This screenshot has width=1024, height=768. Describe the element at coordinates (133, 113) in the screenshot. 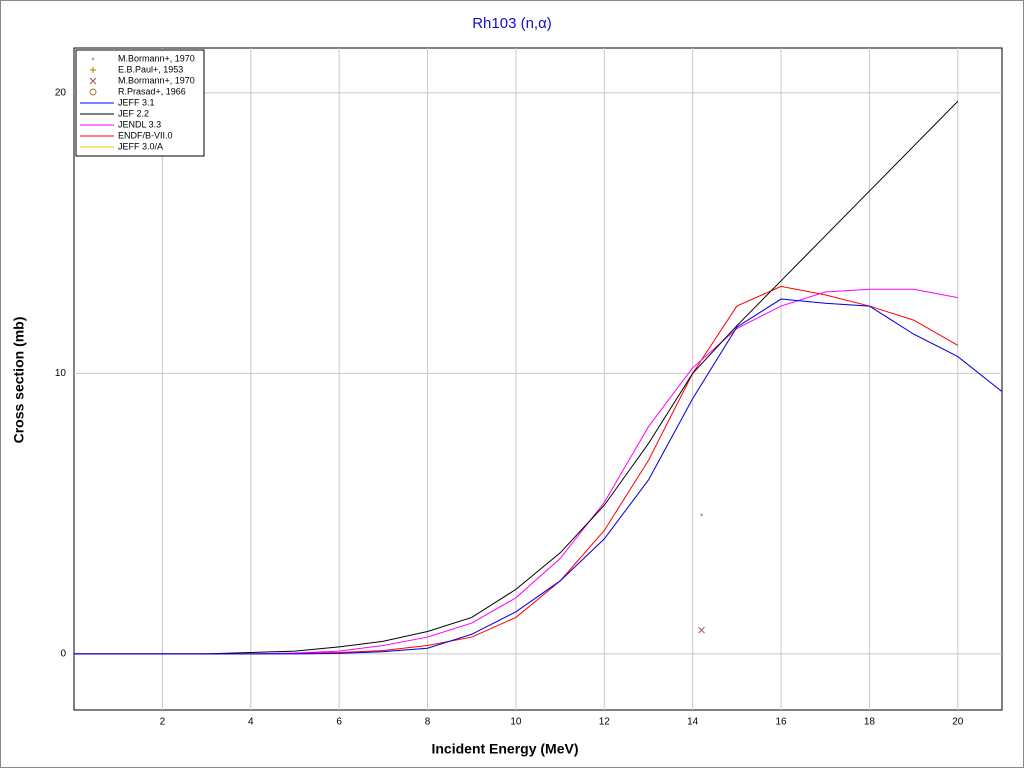

I see `legend-label: JEF 2.2` at that location.